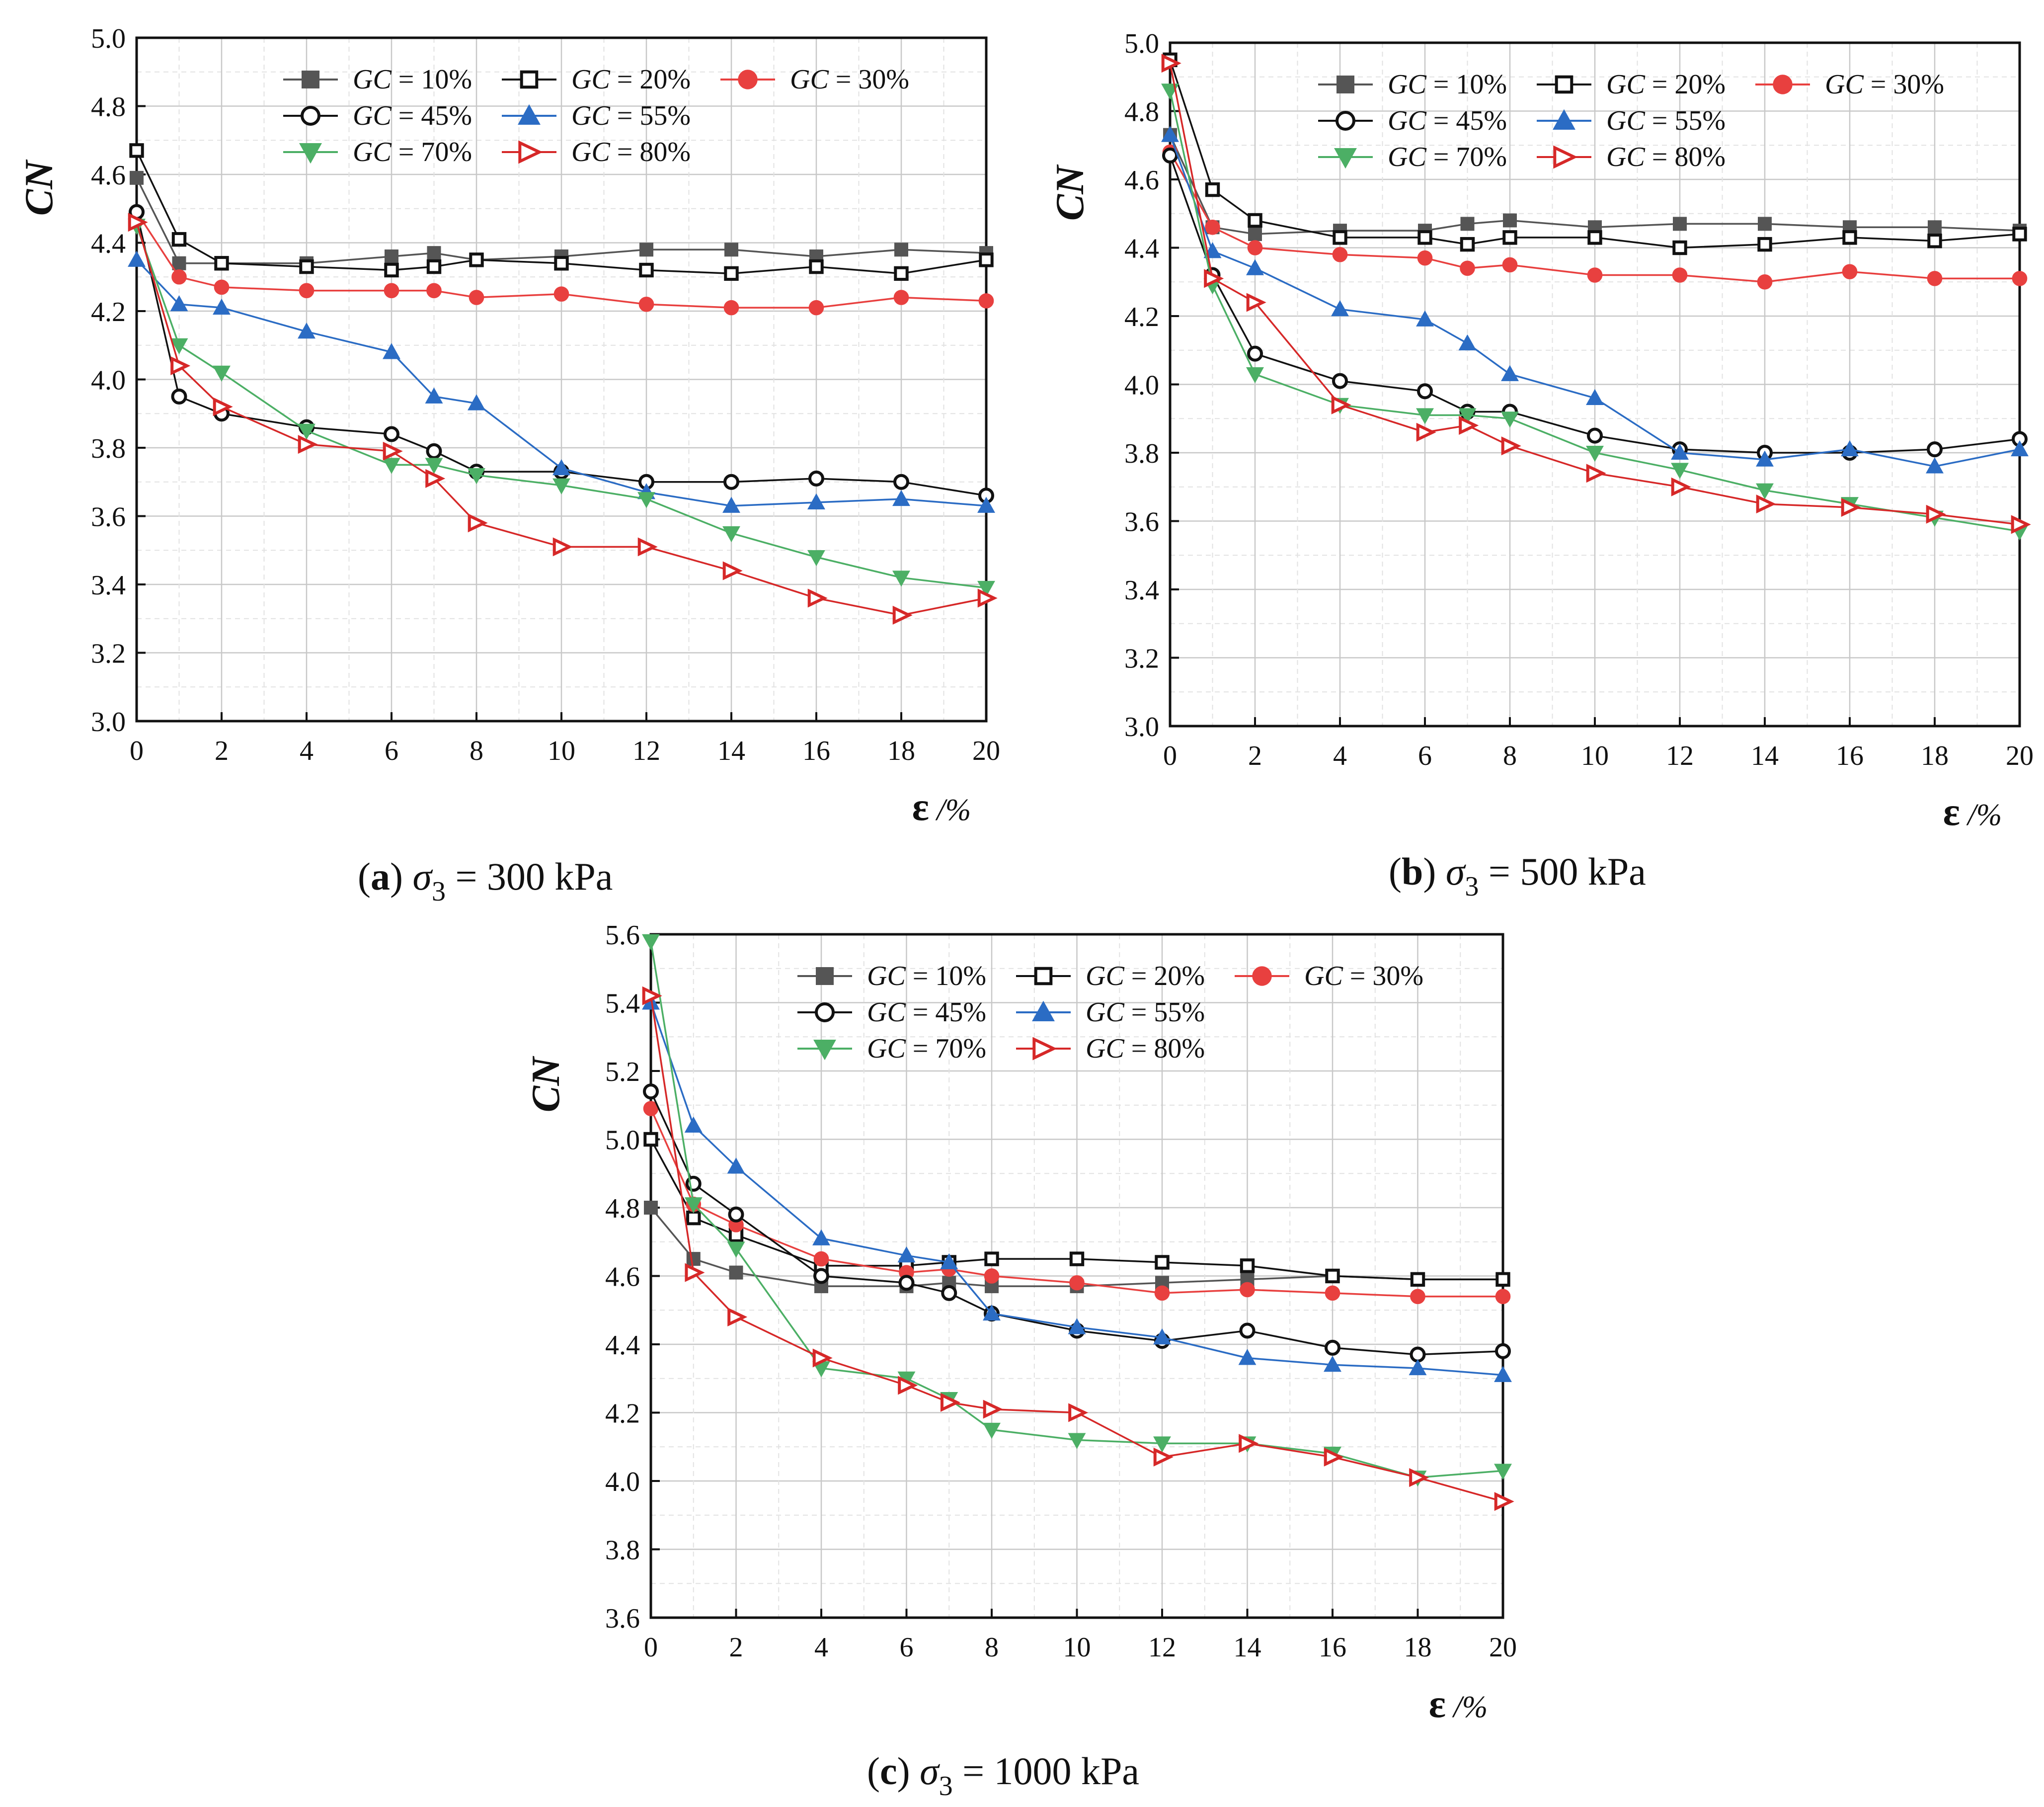 The image size is (2044, 1807). I want to click on legend-label: GC = 70%, so click(412, 152).